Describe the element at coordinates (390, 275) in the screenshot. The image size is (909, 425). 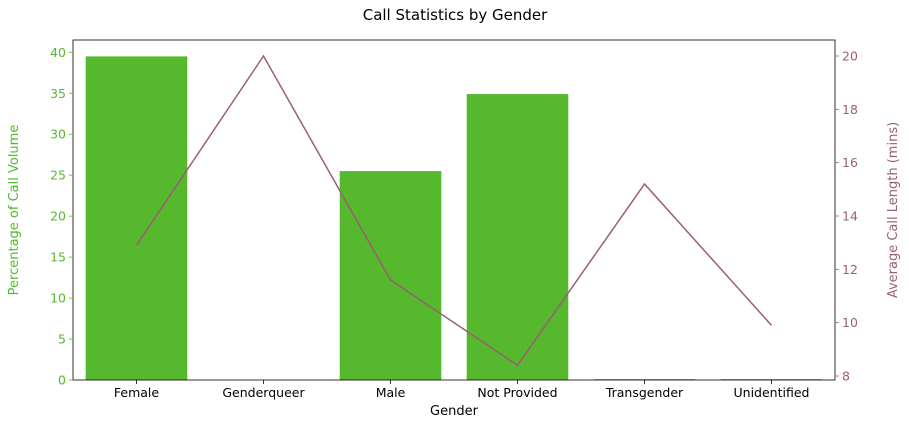
I see `bar-male` at that location.